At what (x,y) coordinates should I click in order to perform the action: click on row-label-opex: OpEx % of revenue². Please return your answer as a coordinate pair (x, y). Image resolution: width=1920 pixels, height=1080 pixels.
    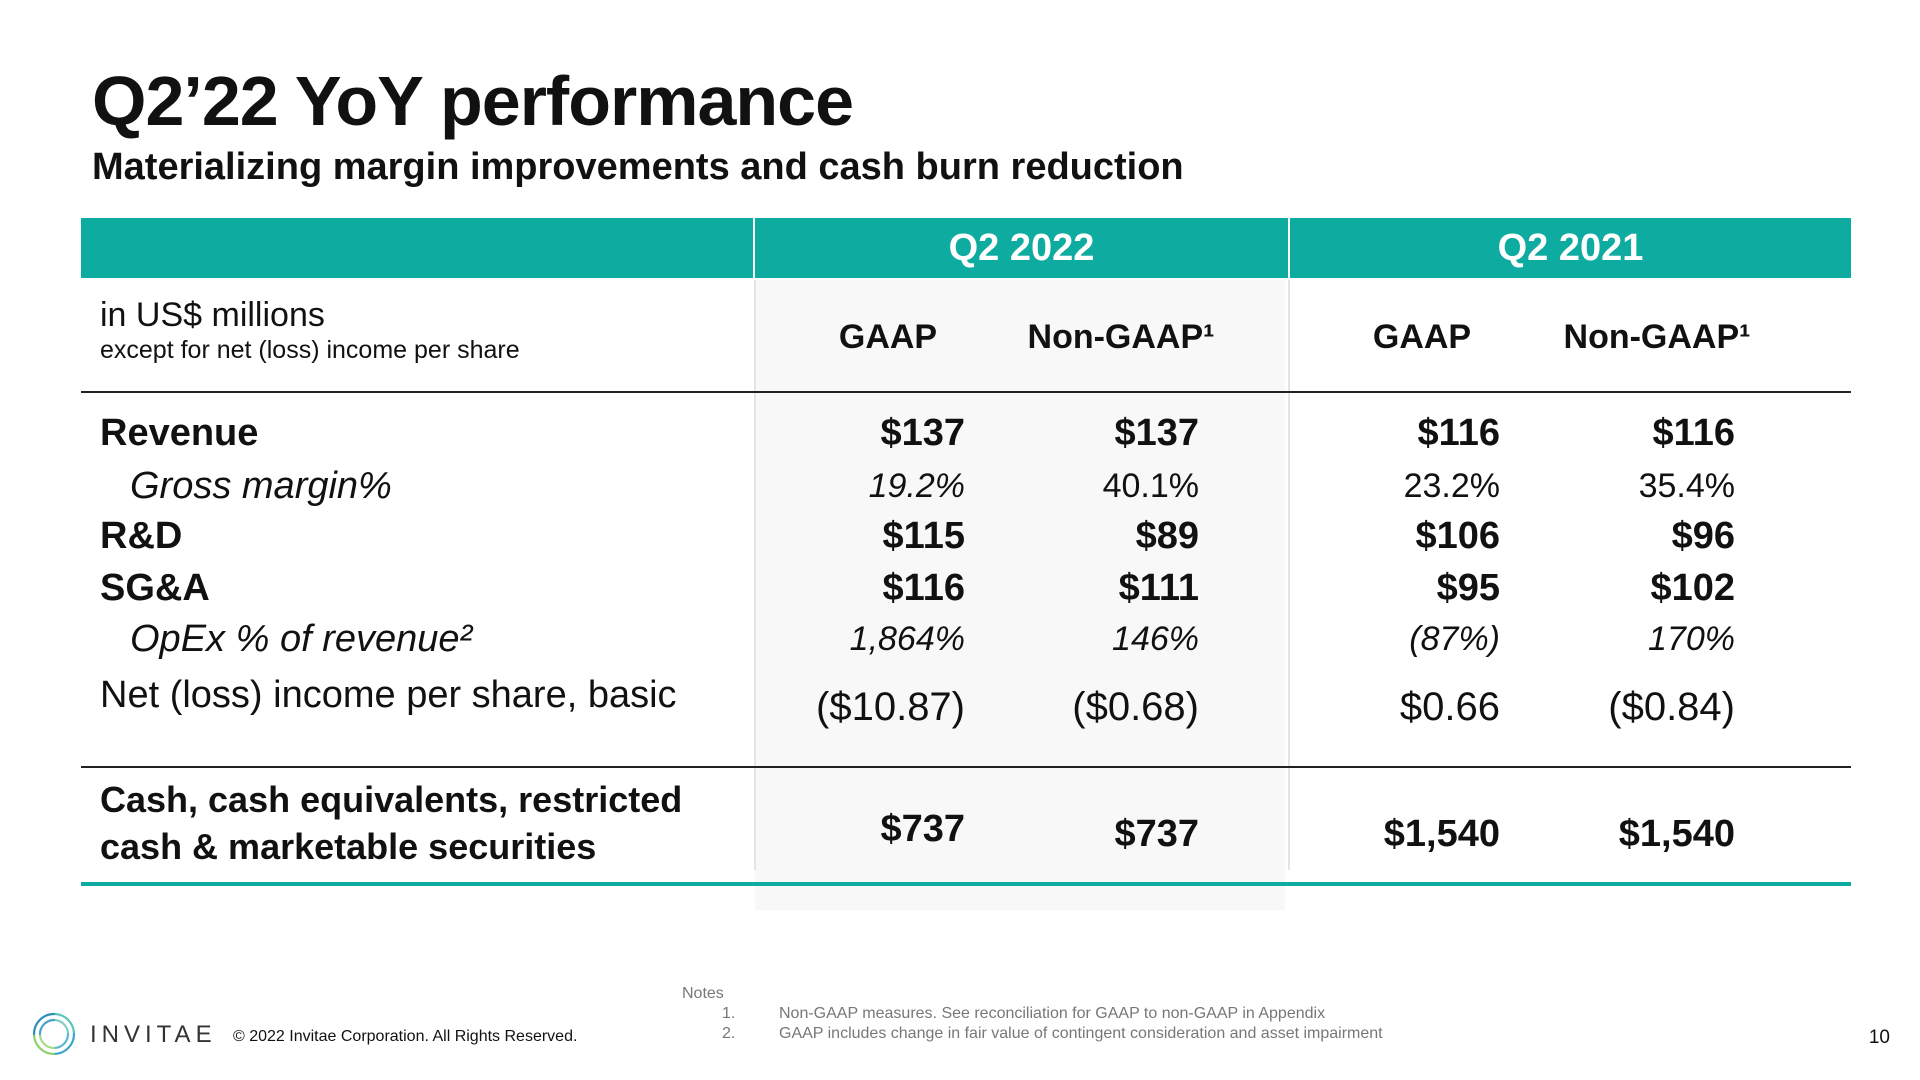
    Looking at the image, I should click on (301, 639).